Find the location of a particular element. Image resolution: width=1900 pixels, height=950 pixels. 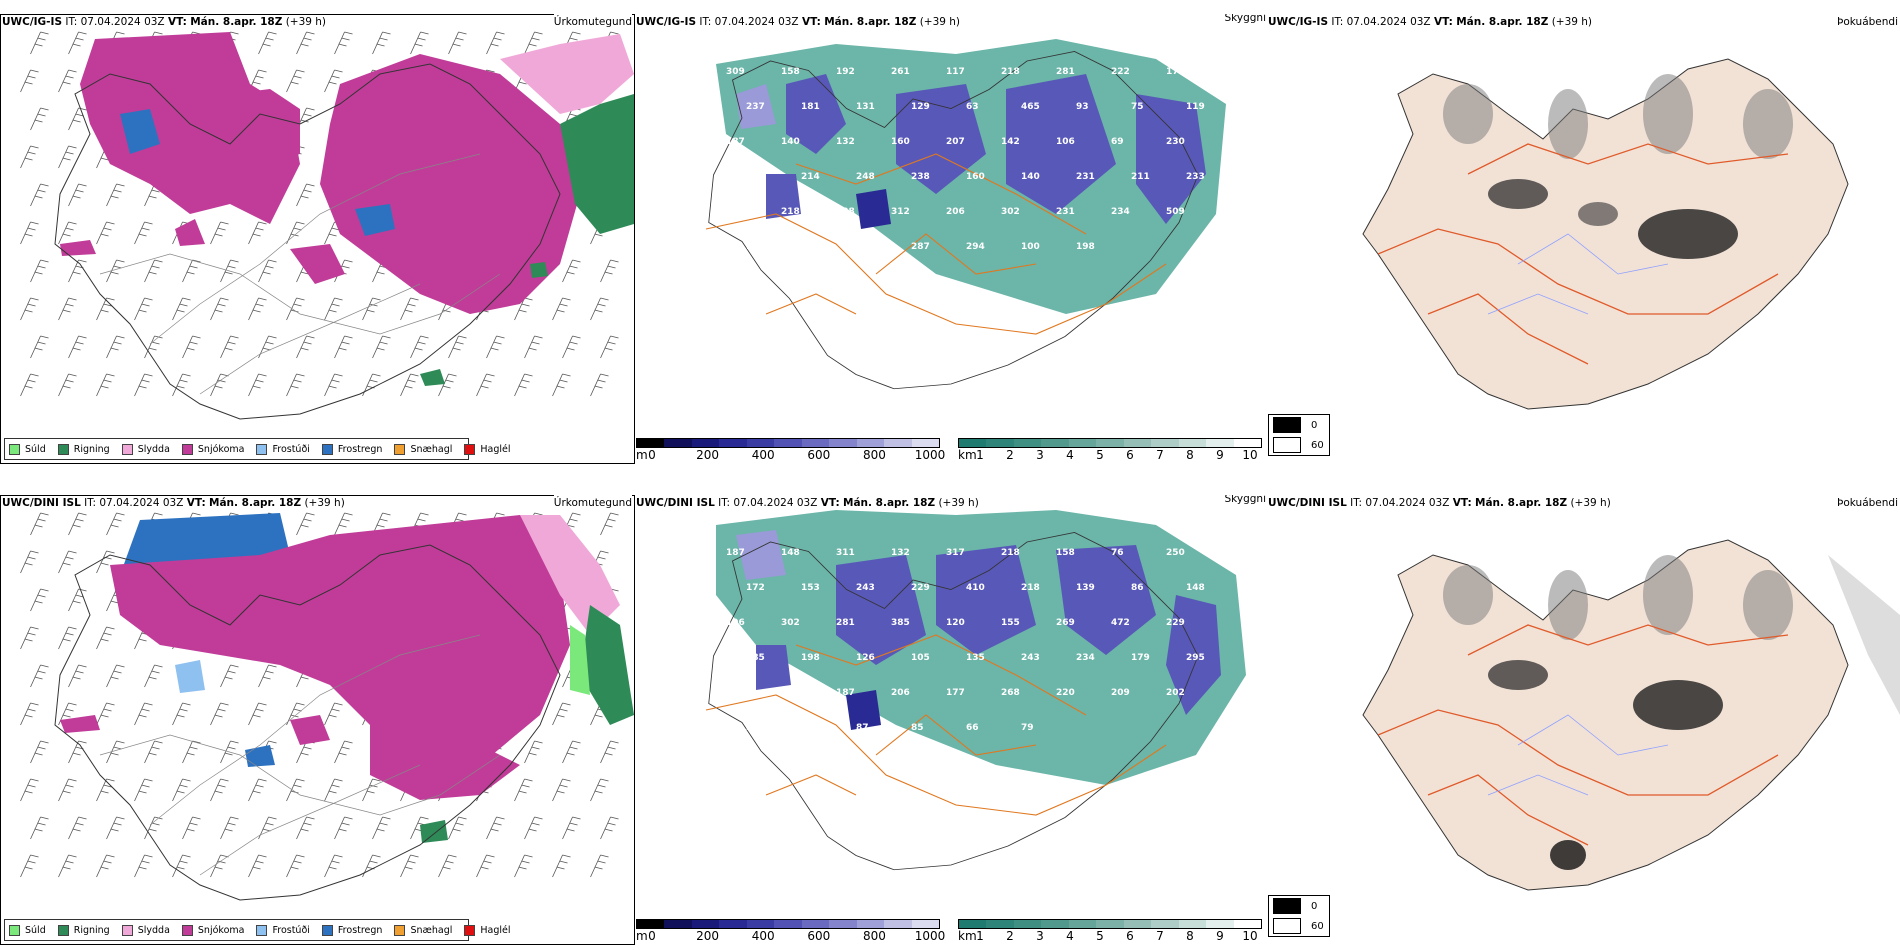

altitude-label: 220 is located at coordinates (1065, 693).